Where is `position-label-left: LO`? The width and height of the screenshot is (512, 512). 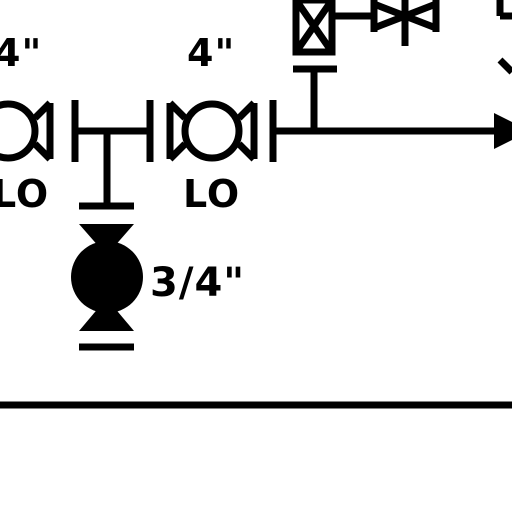
position-label-left: LO is located at coordinates (24, 194).